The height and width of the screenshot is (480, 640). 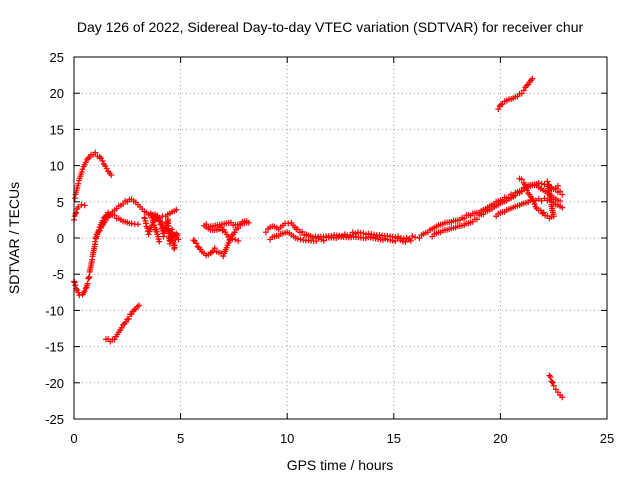 What do you see at coordinates (54, 419) in the screenshot?
I see `y-tick-label: -25` at bounding box center [54, 419].